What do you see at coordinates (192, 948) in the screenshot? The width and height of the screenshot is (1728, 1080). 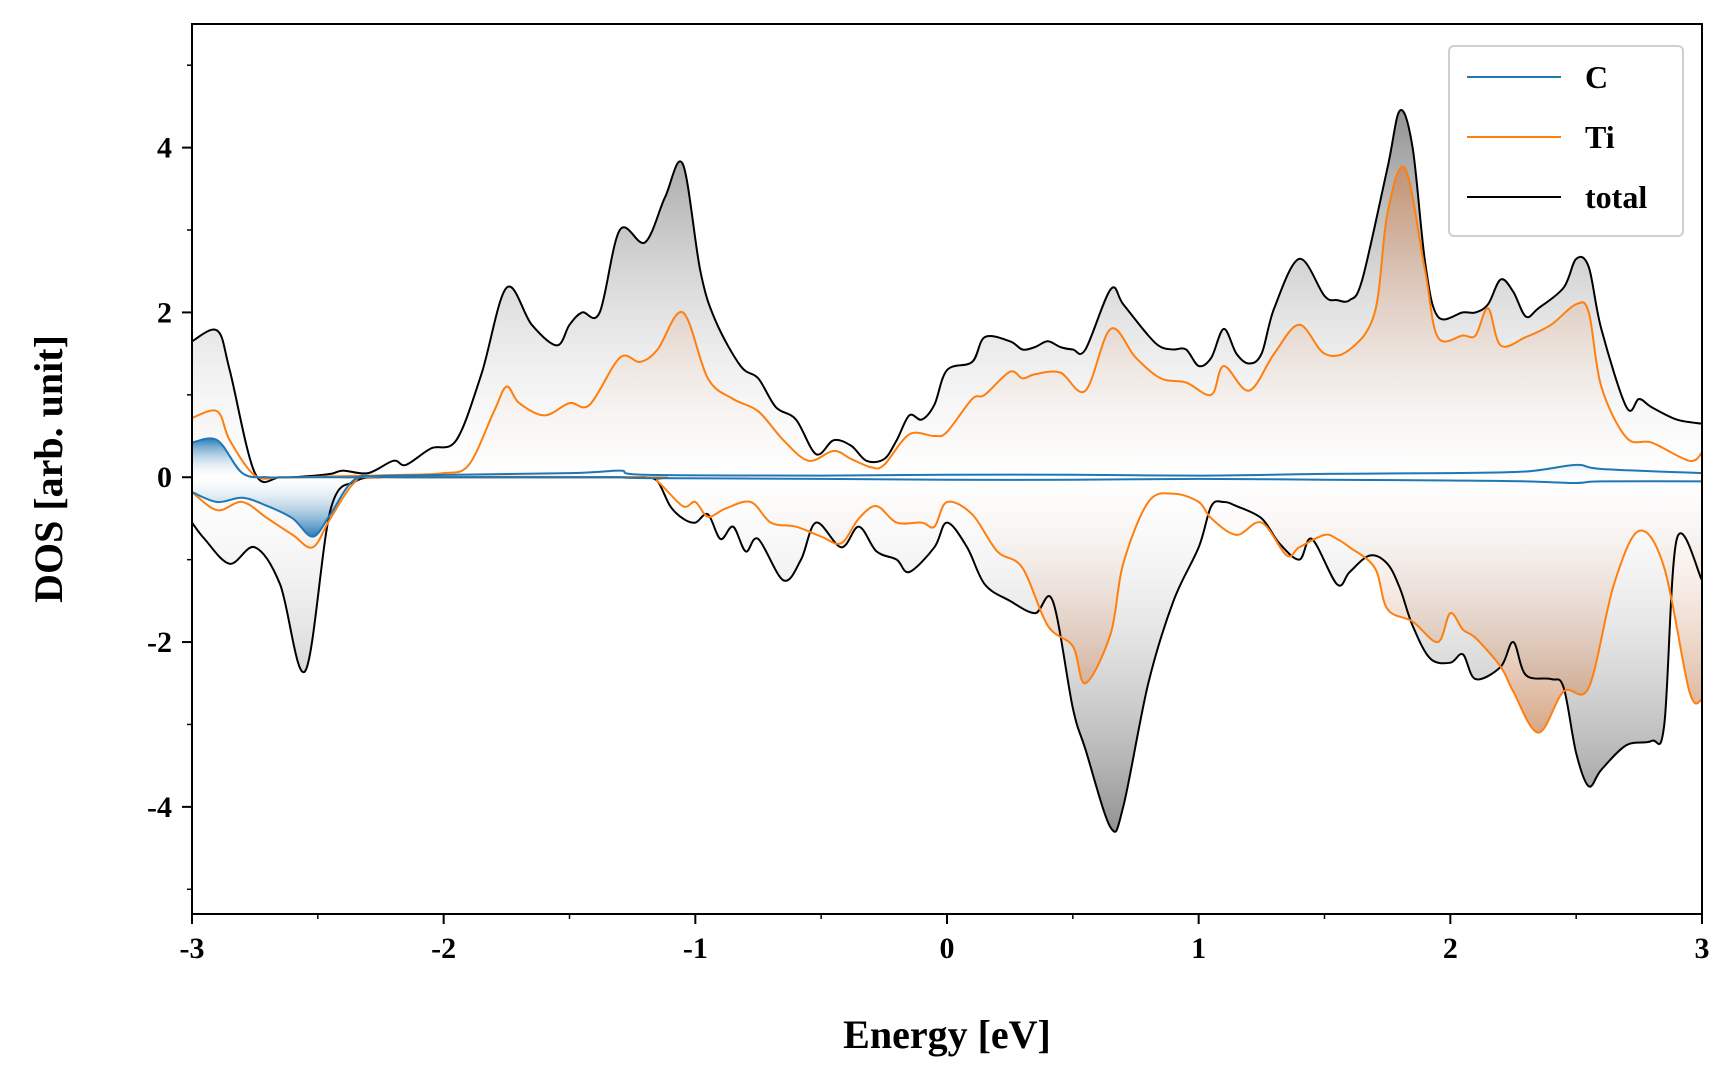 I see `x-tick-label: -3` at bounding box center [192, 948].